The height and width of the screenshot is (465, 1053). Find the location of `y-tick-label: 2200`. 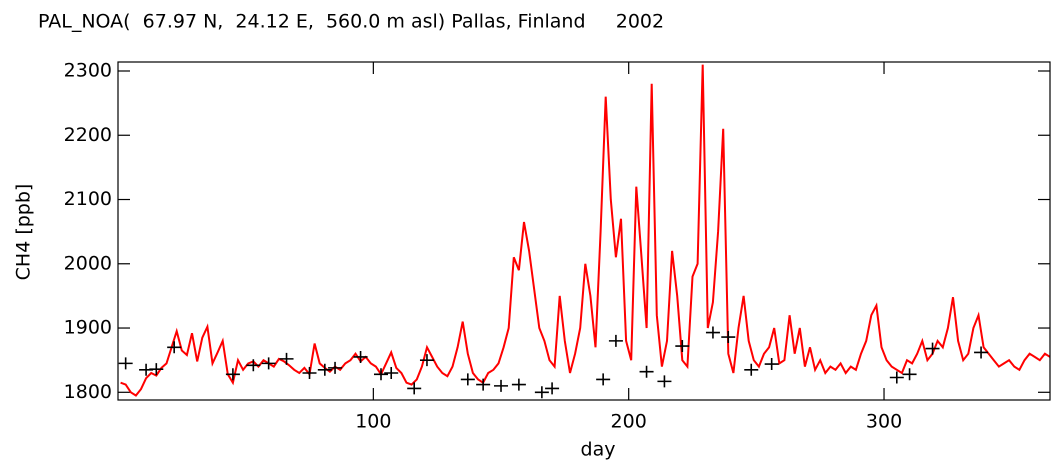

y-tick-label: 2200 is located at coordinates (88, 135).